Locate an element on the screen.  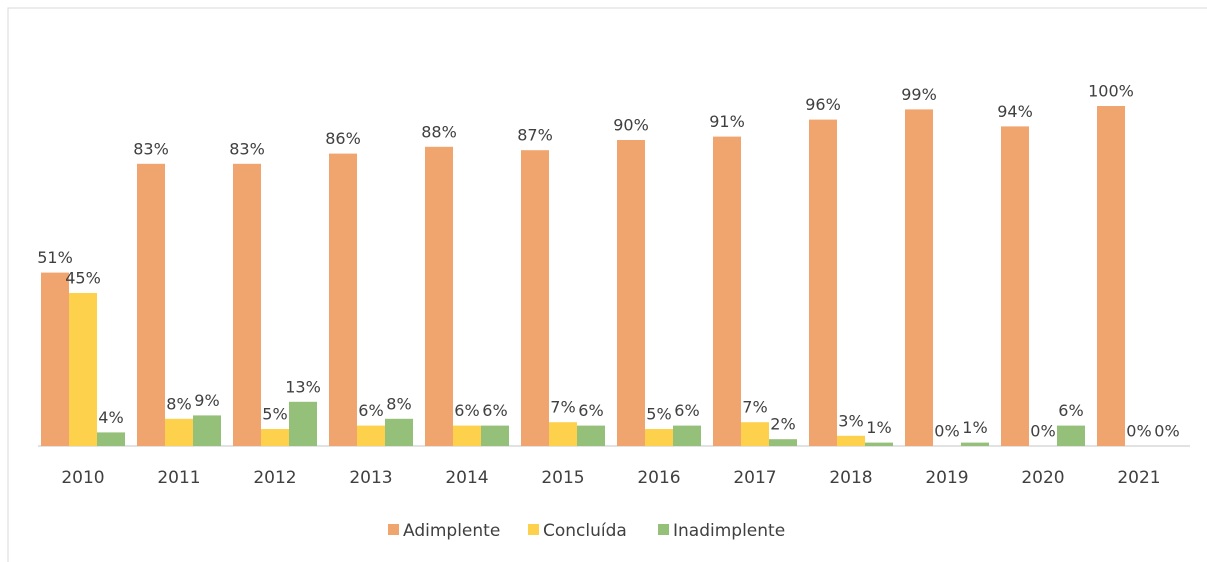
value-label: 99% is located at coordinates (919, 94).